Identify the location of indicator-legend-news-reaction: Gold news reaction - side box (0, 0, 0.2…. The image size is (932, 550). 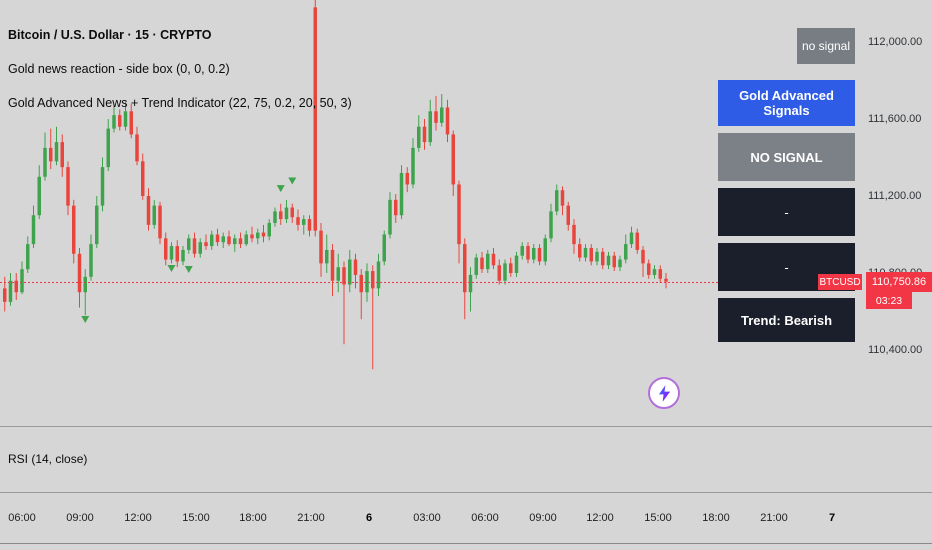
(119, 69).